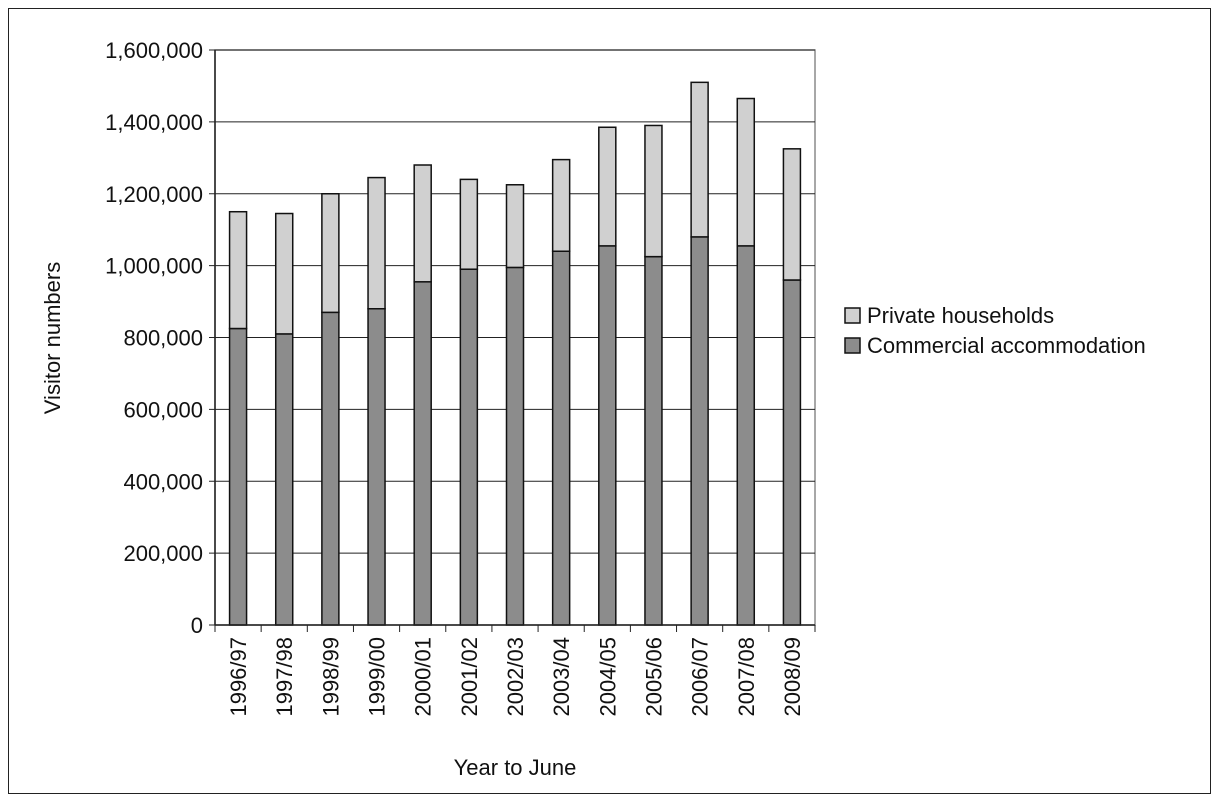 The width and height of the screenshot is (1219, 802). Describe the element at coordinates (52, 338) in the screenshot. I see `y-axis-label: Visitor numbers` at that location.